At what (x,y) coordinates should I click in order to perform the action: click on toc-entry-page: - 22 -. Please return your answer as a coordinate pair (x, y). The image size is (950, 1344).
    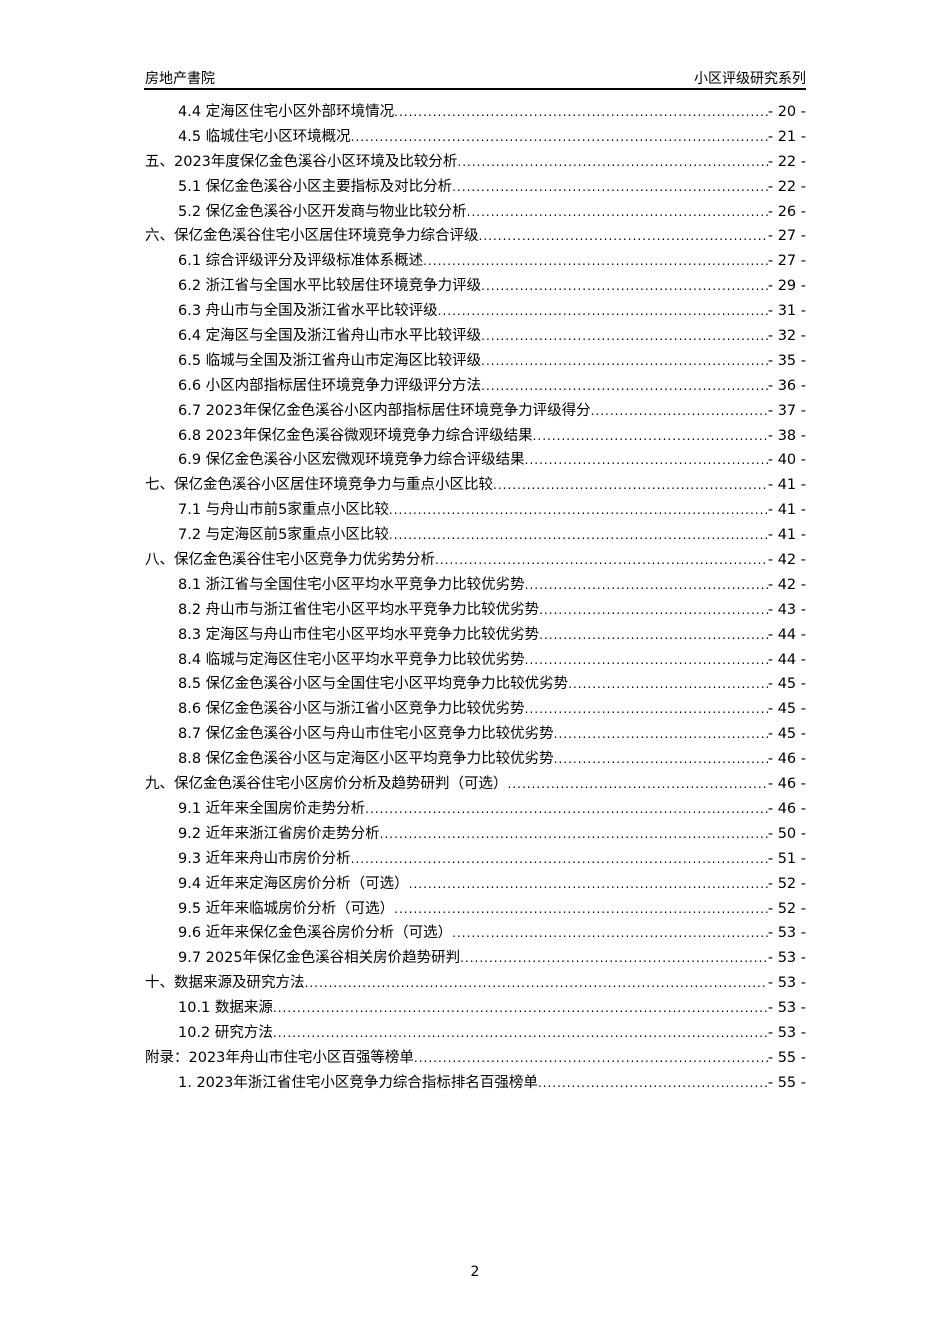
    Looking at the image, I should click on (786, 161).